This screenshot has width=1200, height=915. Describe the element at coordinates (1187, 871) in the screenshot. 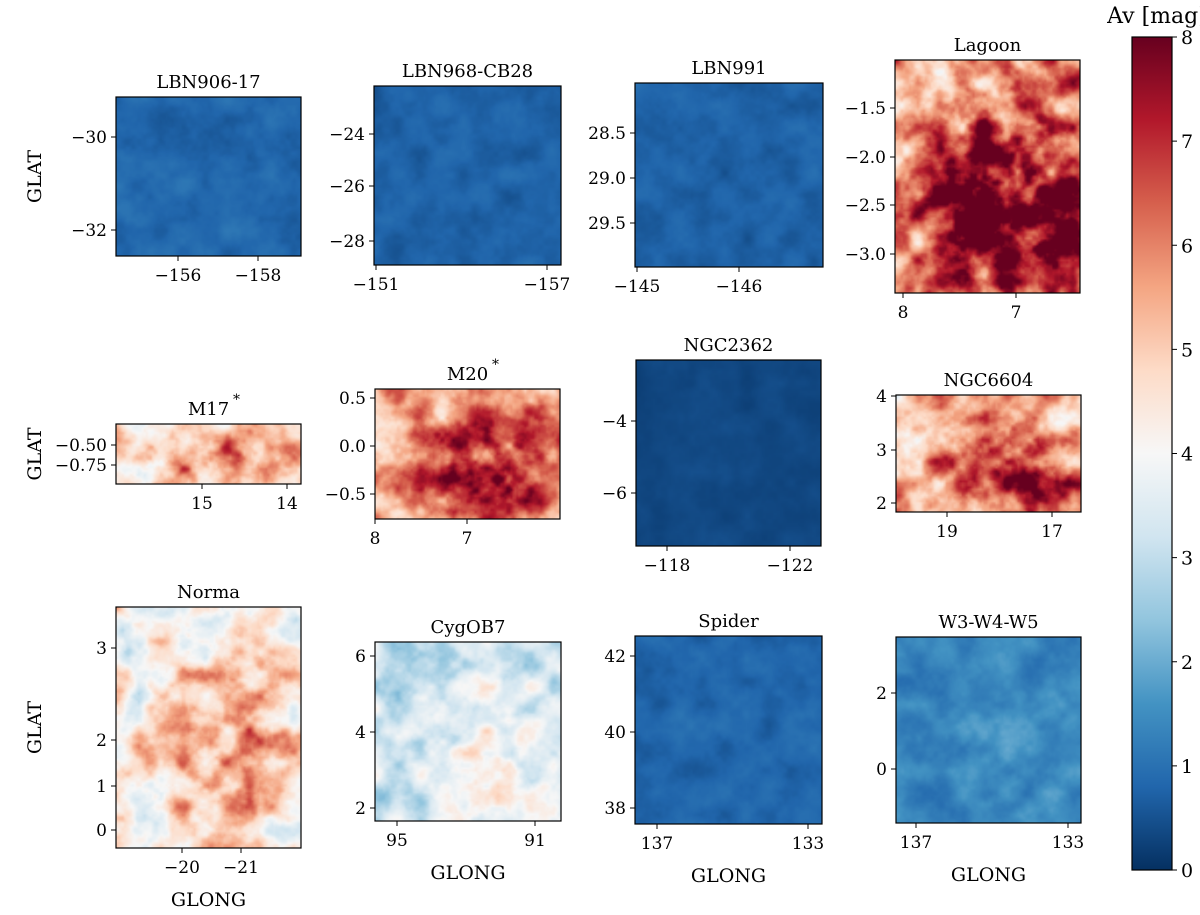

I see `colorbar-tick-label: 0` at that location.